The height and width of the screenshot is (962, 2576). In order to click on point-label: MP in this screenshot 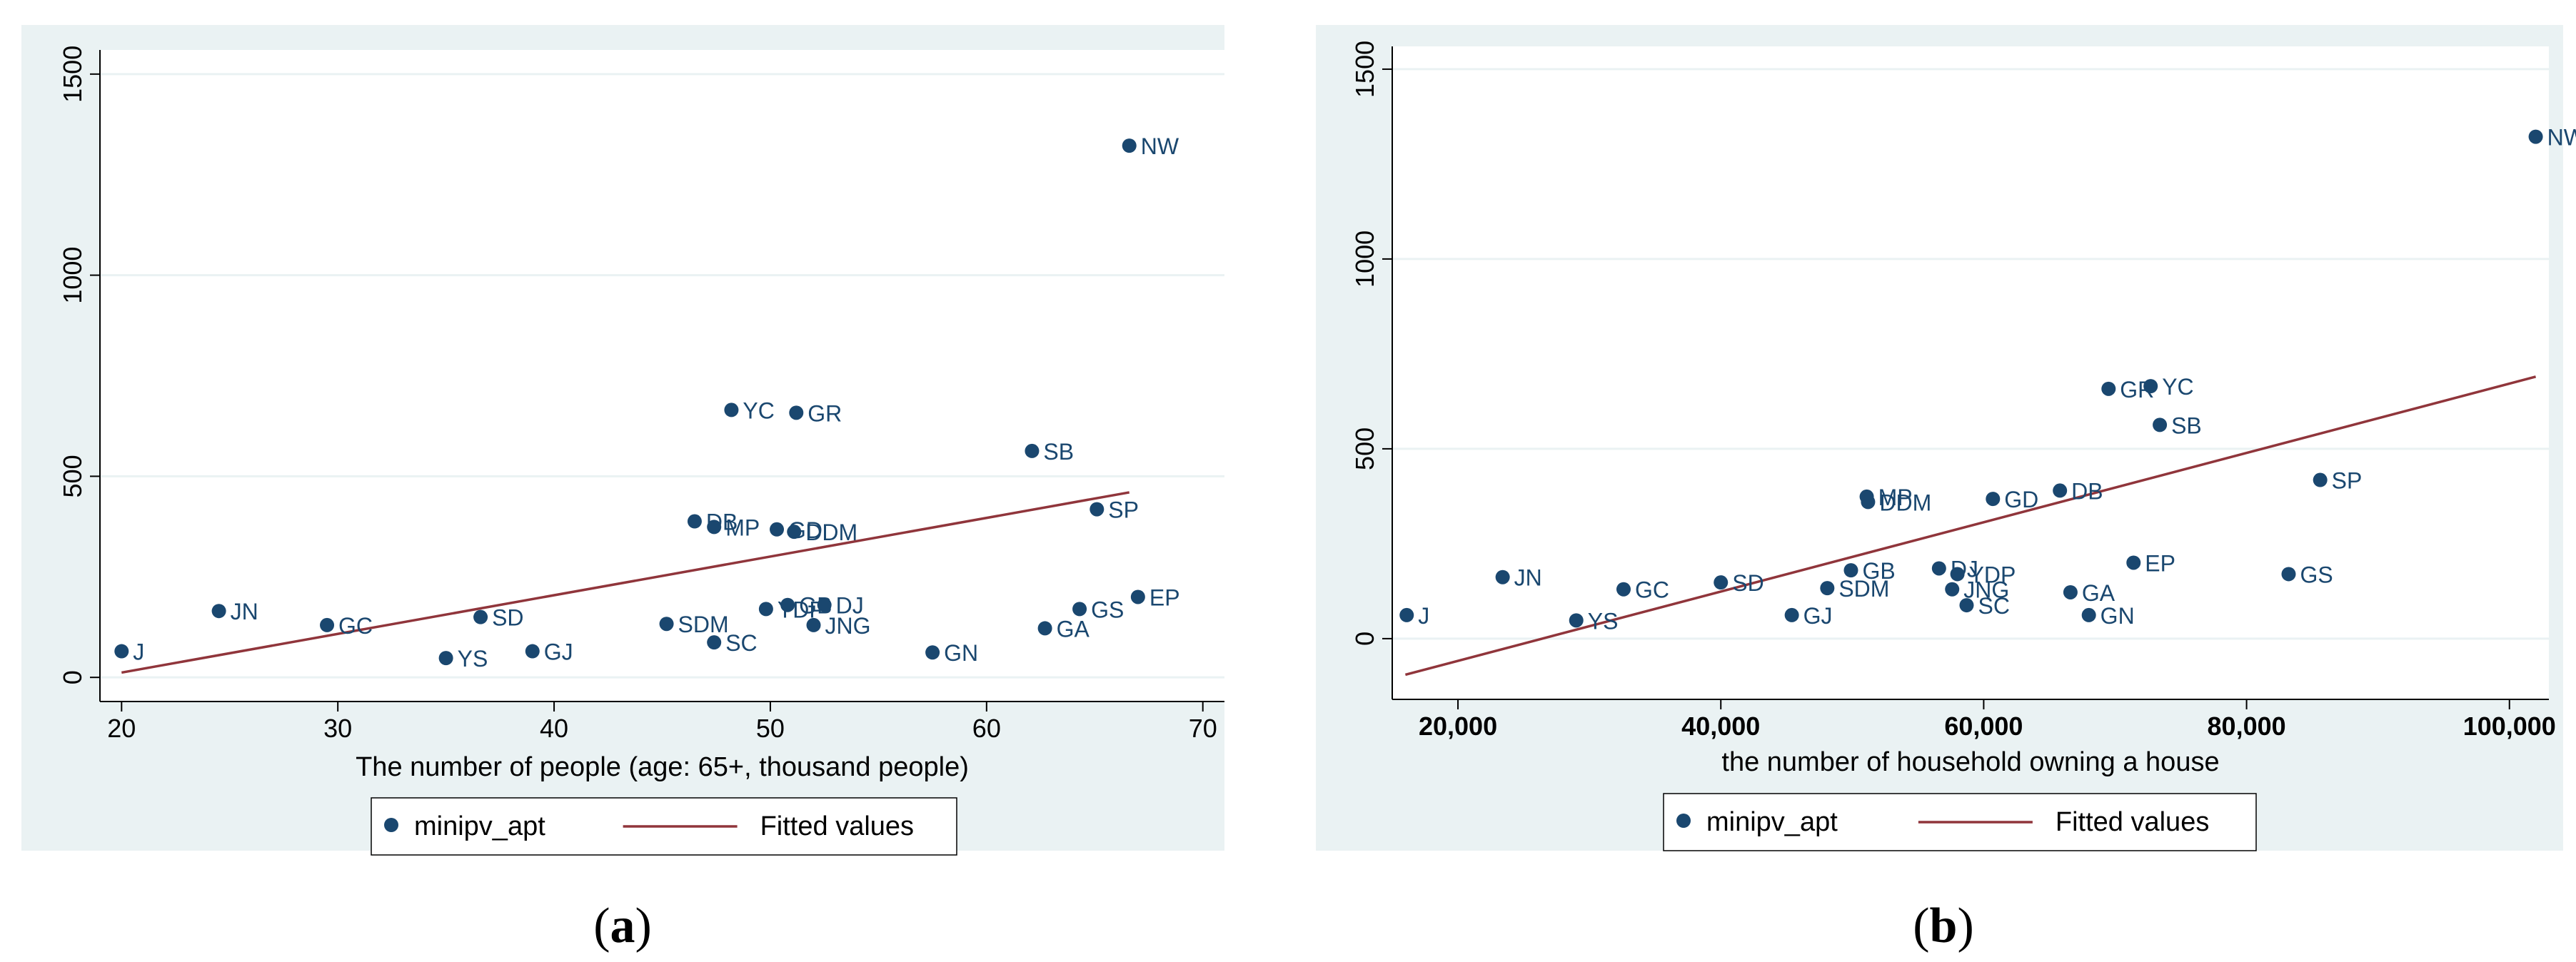, I will do `click(742, 527)`.